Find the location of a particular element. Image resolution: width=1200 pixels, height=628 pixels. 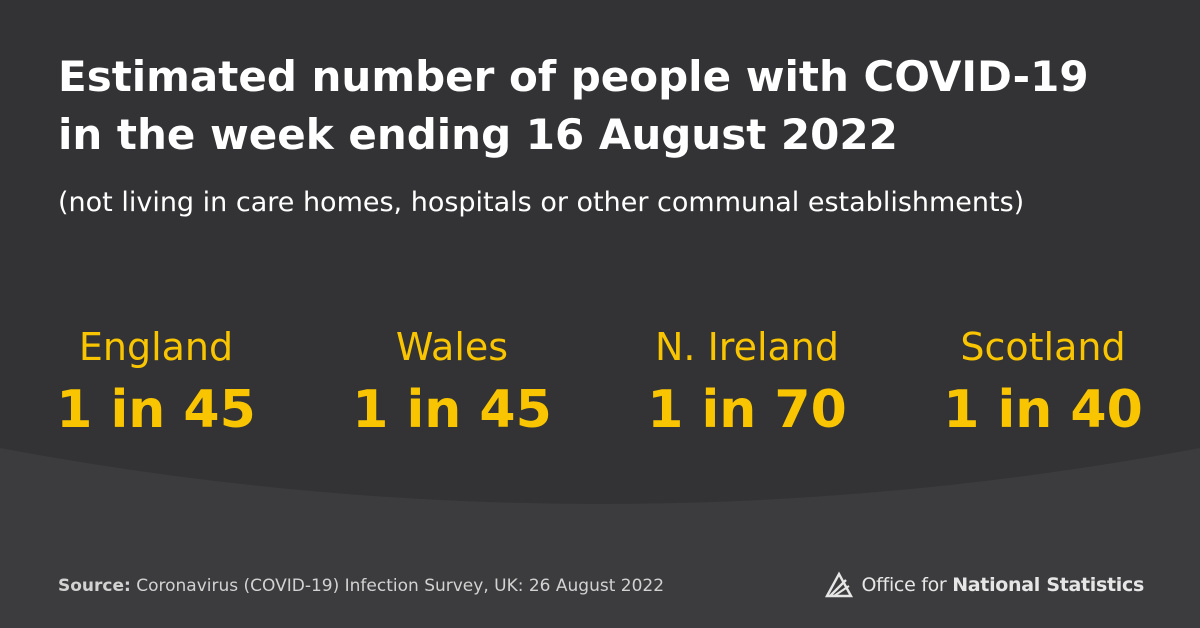

stat-region-label: Scotland is located at coordinates (1043, 347).